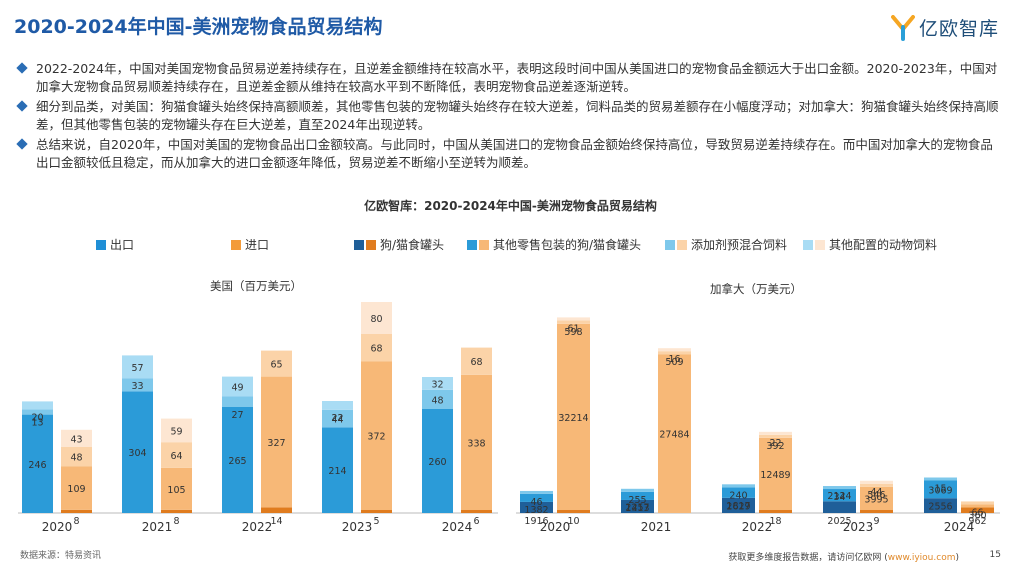 Image resolution: width=1021 pixels, height=573 pixels. What do you see at coordinates (437, 462) in the screenshot?
I see `data-label: 260` at bounding box center [437, 462].